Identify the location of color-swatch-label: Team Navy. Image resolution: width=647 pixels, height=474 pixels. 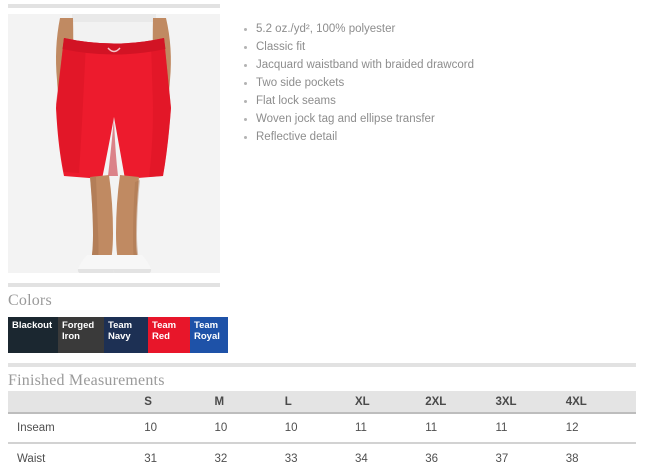
(120, 331).